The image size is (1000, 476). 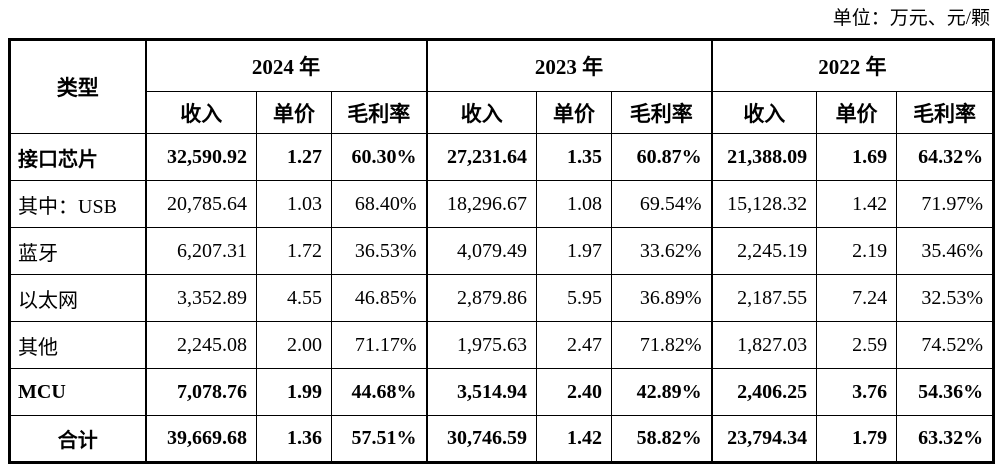 I want to click on row-label: 接口芯片, so click(x=77, y=157).